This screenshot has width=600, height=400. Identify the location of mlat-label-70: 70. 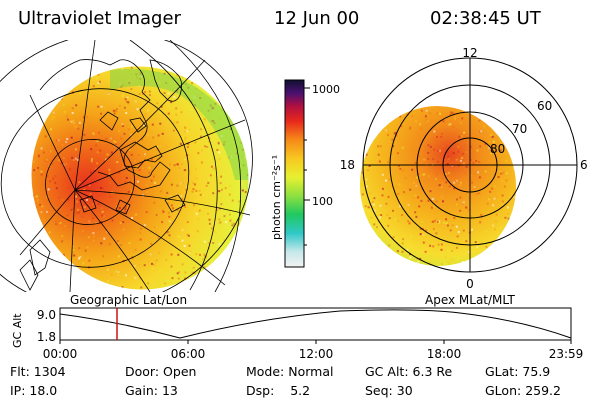
(519, 129).